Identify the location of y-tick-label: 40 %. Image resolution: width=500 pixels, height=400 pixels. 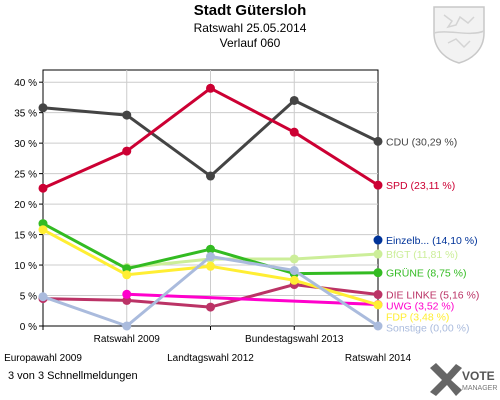
(25, 83).